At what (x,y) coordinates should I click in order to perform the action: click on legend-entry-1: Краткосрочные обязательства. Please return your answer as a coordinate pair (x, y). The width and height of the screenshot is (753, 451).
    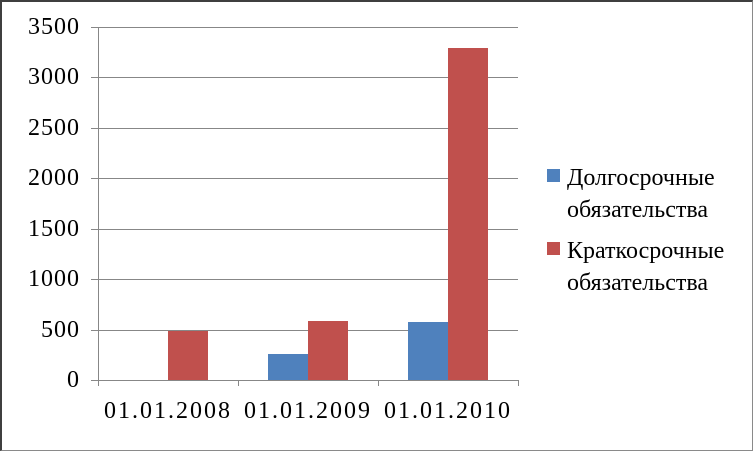
    Looking at the image, I should click on (649, 267).